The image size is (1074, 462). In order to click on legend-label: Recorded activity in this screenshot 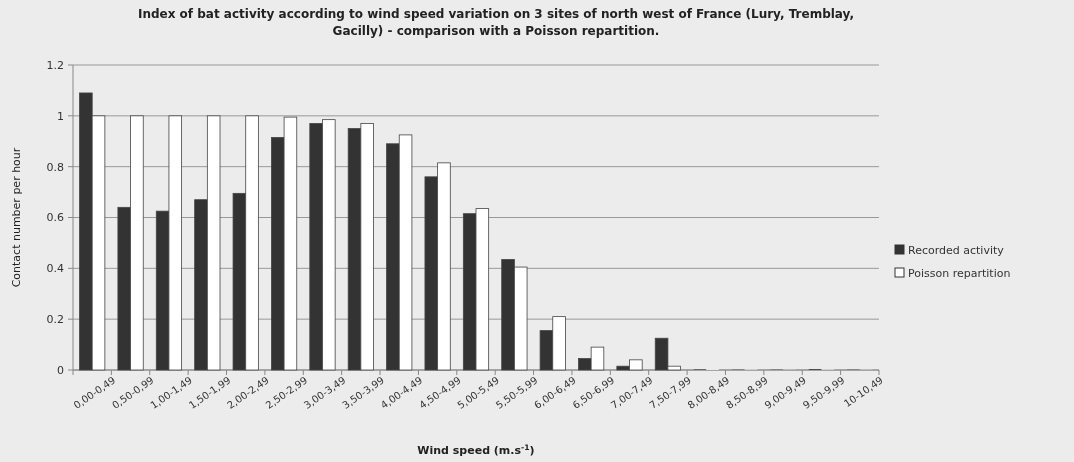, I will do `click(956, 250)`.